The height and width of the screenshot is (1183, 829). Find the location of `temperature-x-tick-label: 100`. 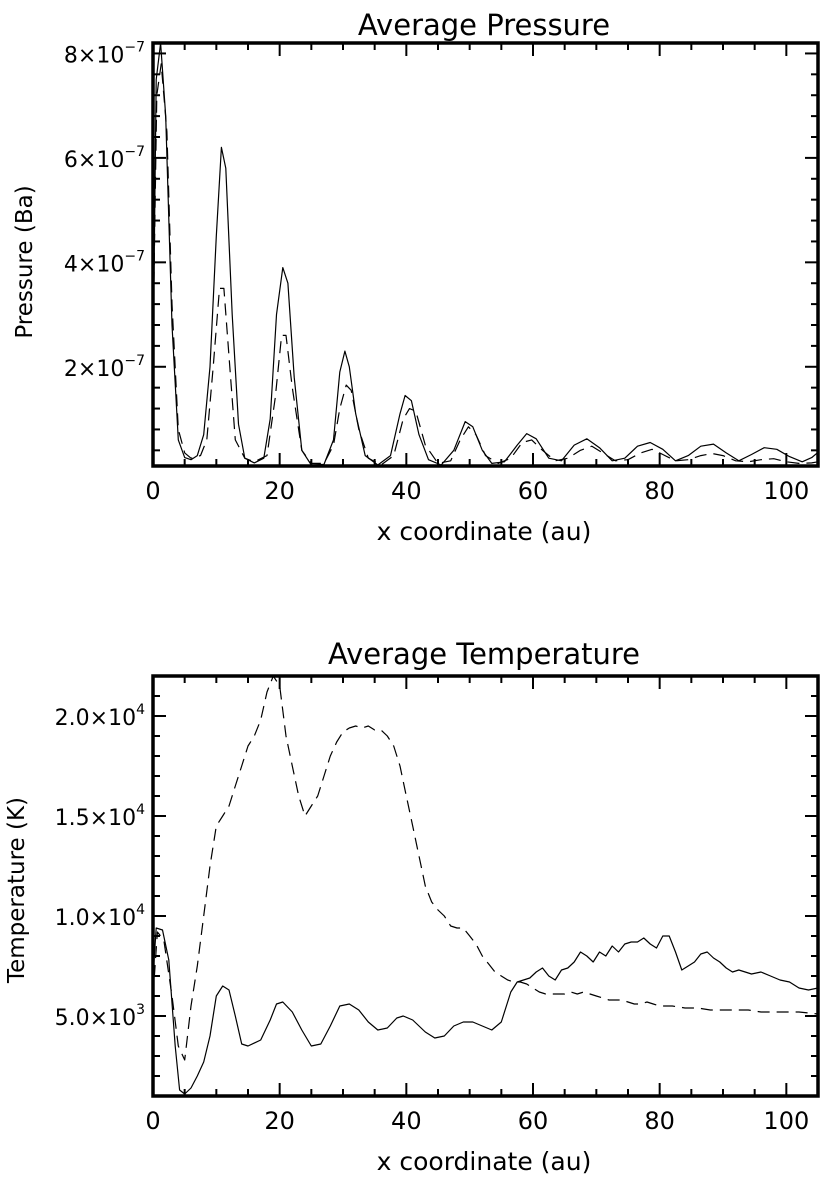

temperature-x-tick-label: 100 is located at coordinates (786, 1121).